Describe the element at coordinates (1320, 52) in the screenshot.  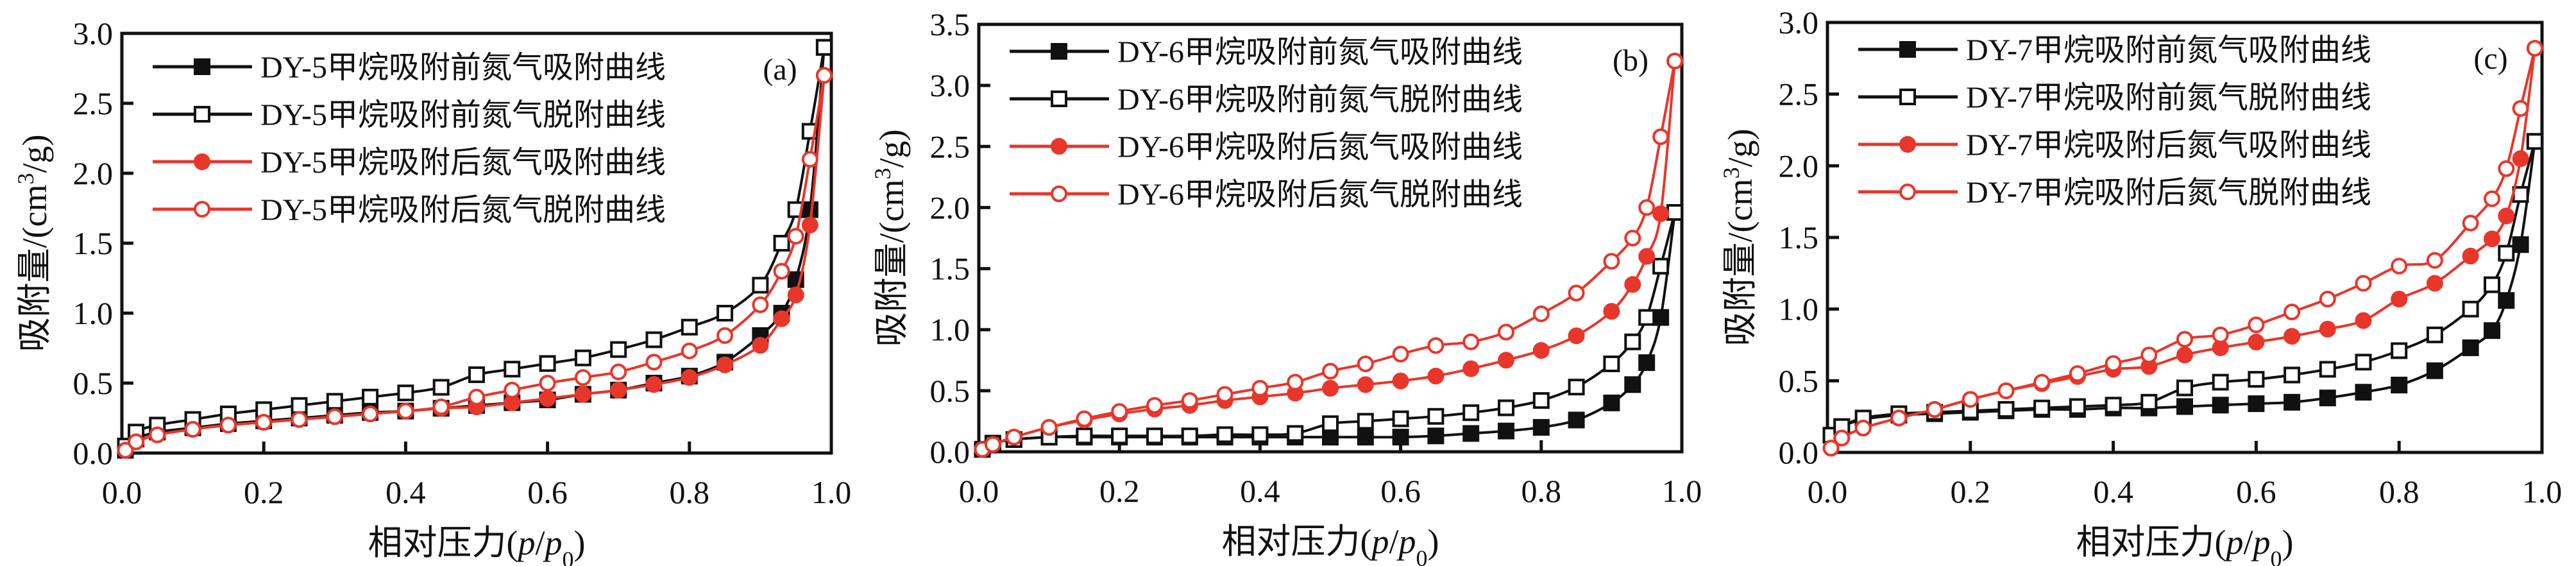
I see `legend-label: DY-6甲烷吸附前氮气吸附曲线` at that location.